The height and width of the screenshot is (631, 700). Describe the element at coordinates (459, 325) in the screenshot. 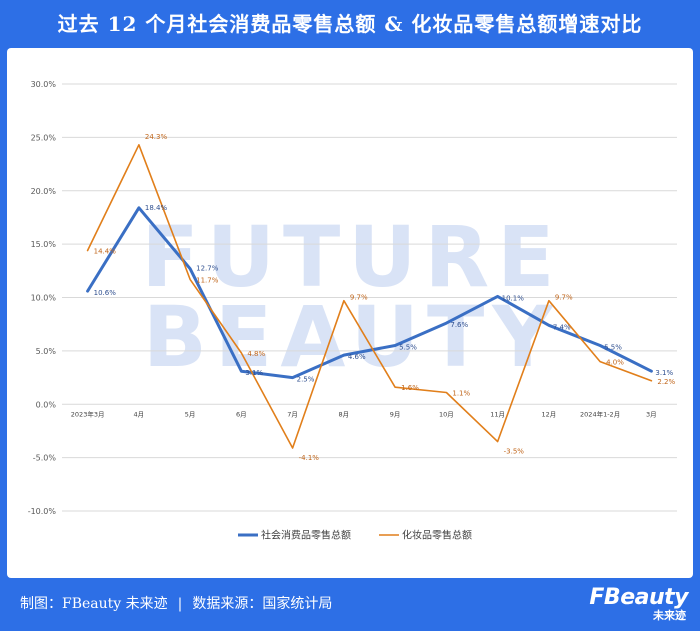

I see `data-label-retail: 7.6%` at that location.